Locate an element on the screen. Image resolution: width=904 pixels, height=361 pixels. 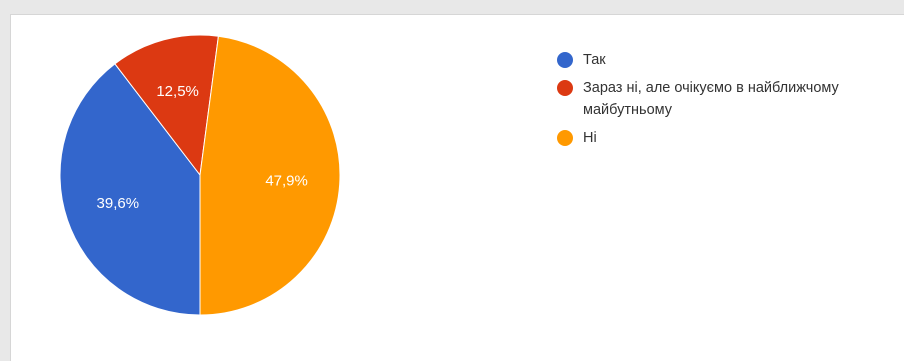
pie-slice-tak is located at coordinates (130, 189).